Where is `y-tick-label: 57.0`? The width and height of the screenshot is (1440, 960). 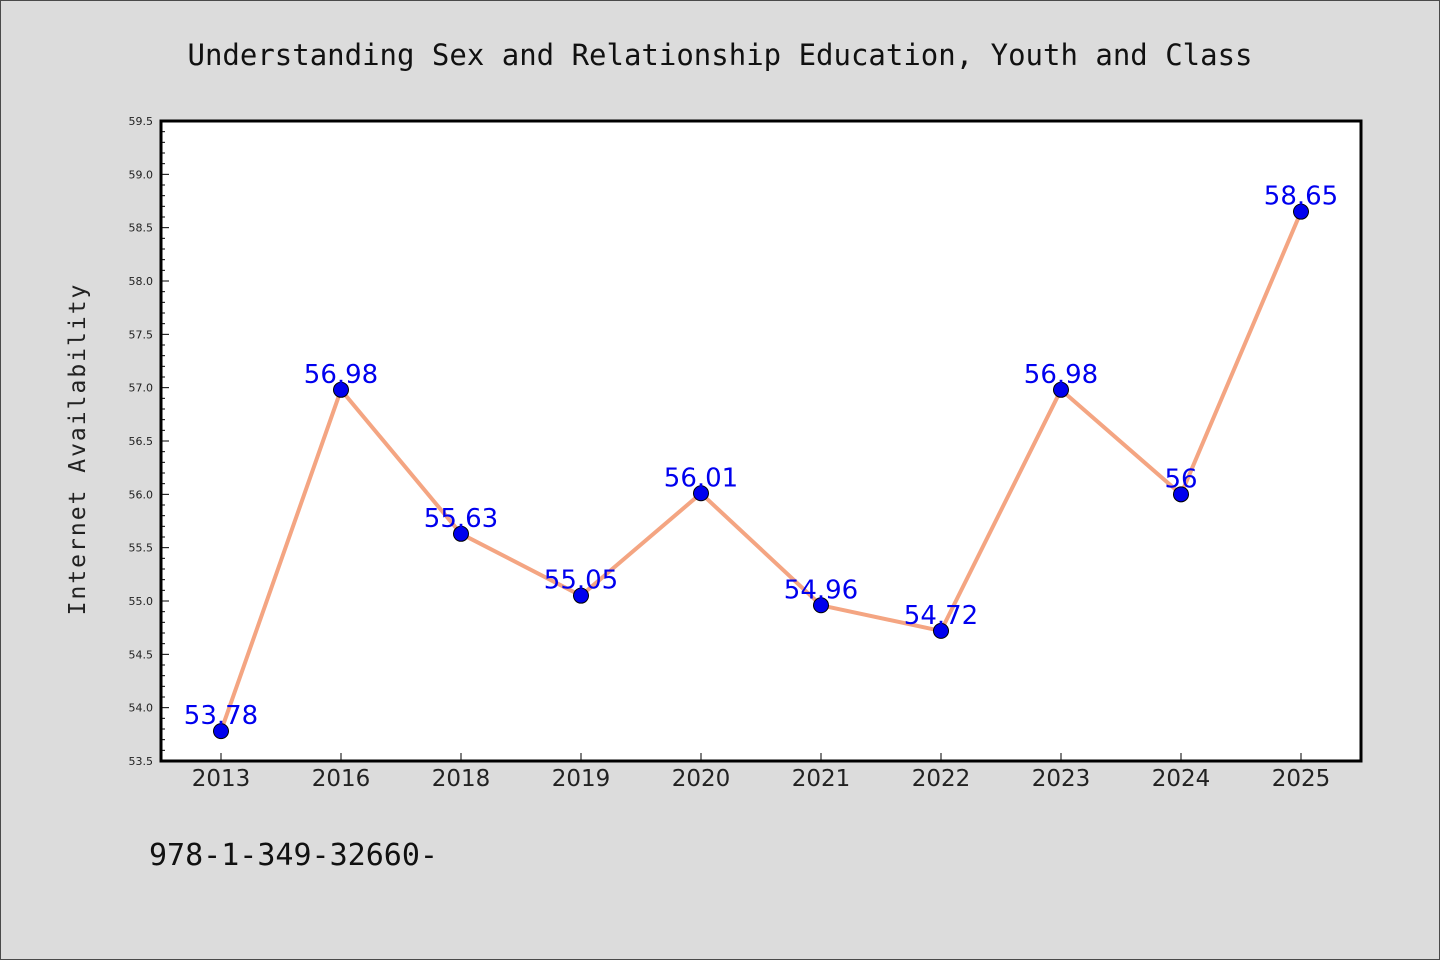 y-tick-label: 57.0 is located at coordinates (141, 388).